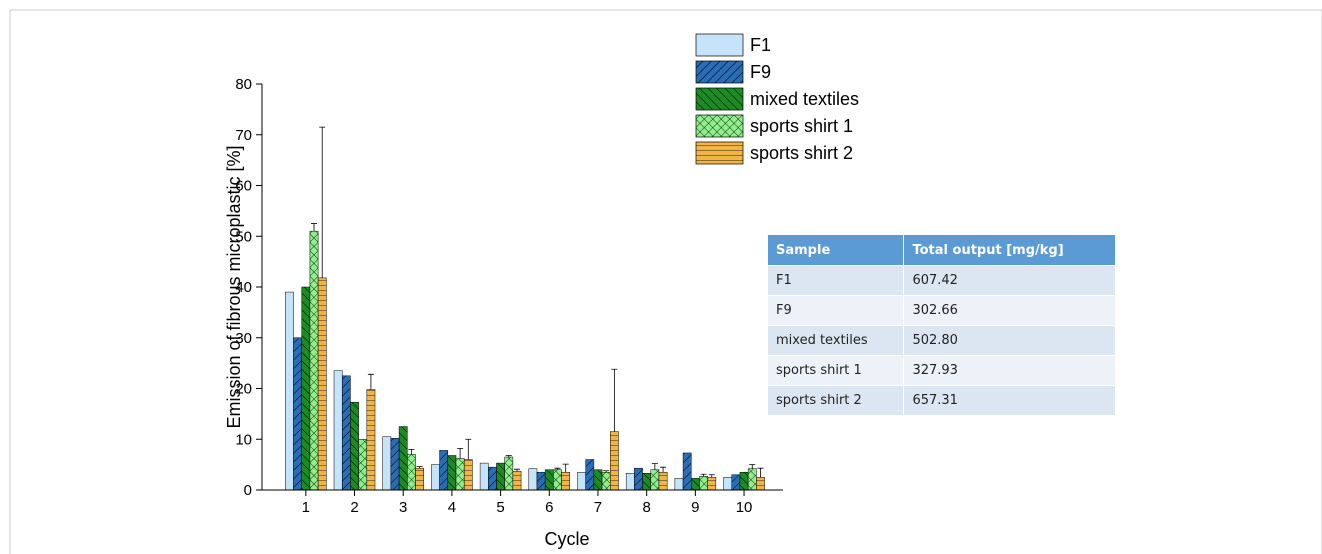  What do you see at coordinates (804, 99) in the screenshot?
I see `legend-label: mixed textiles` at bounding box center [804, 99].